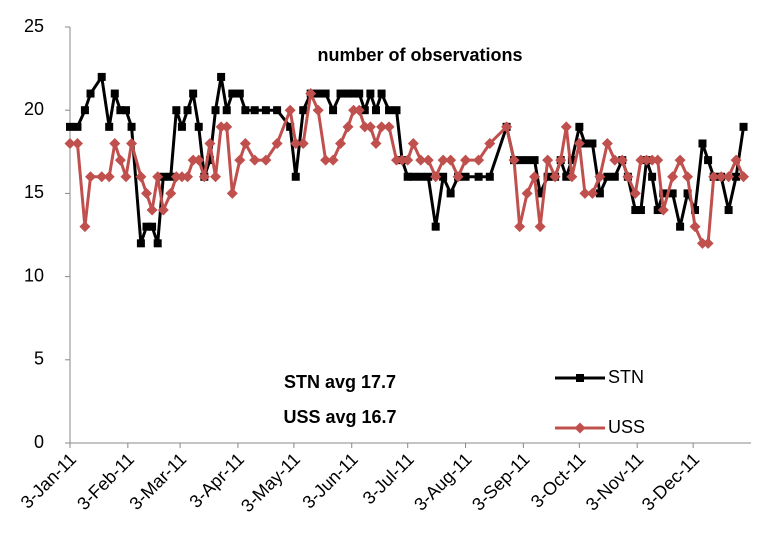 This screenshot has height=545, width=760. I want to click on y-tick-label: 0, so click(39, 442).